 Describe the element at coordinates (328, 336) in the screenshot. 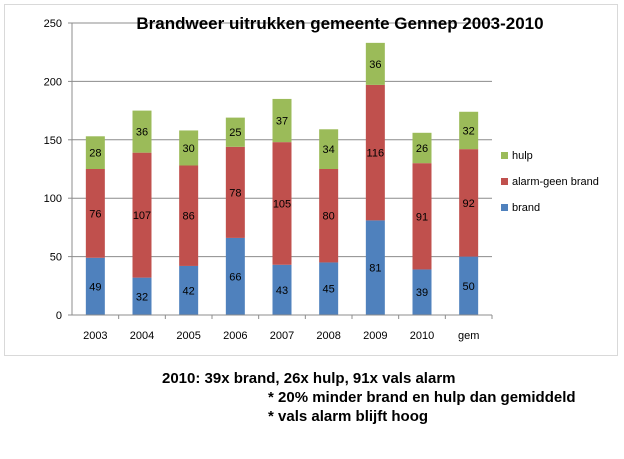

I see `x-tick-label: 2008` at that location.